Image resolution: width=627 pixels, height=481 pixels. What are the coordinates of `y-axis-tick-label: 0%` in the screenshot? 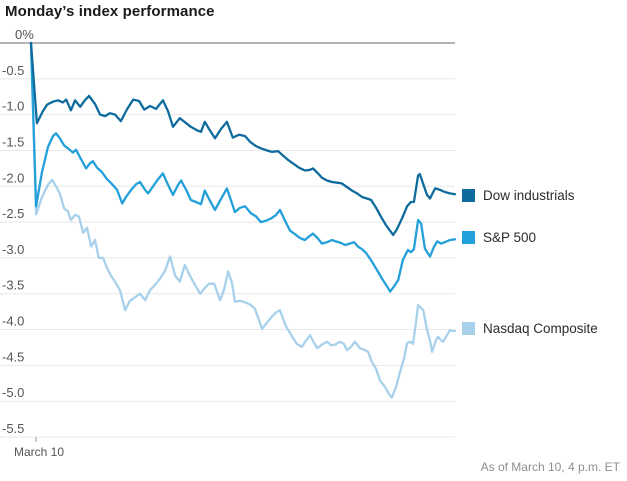 It's located at (24, 34).